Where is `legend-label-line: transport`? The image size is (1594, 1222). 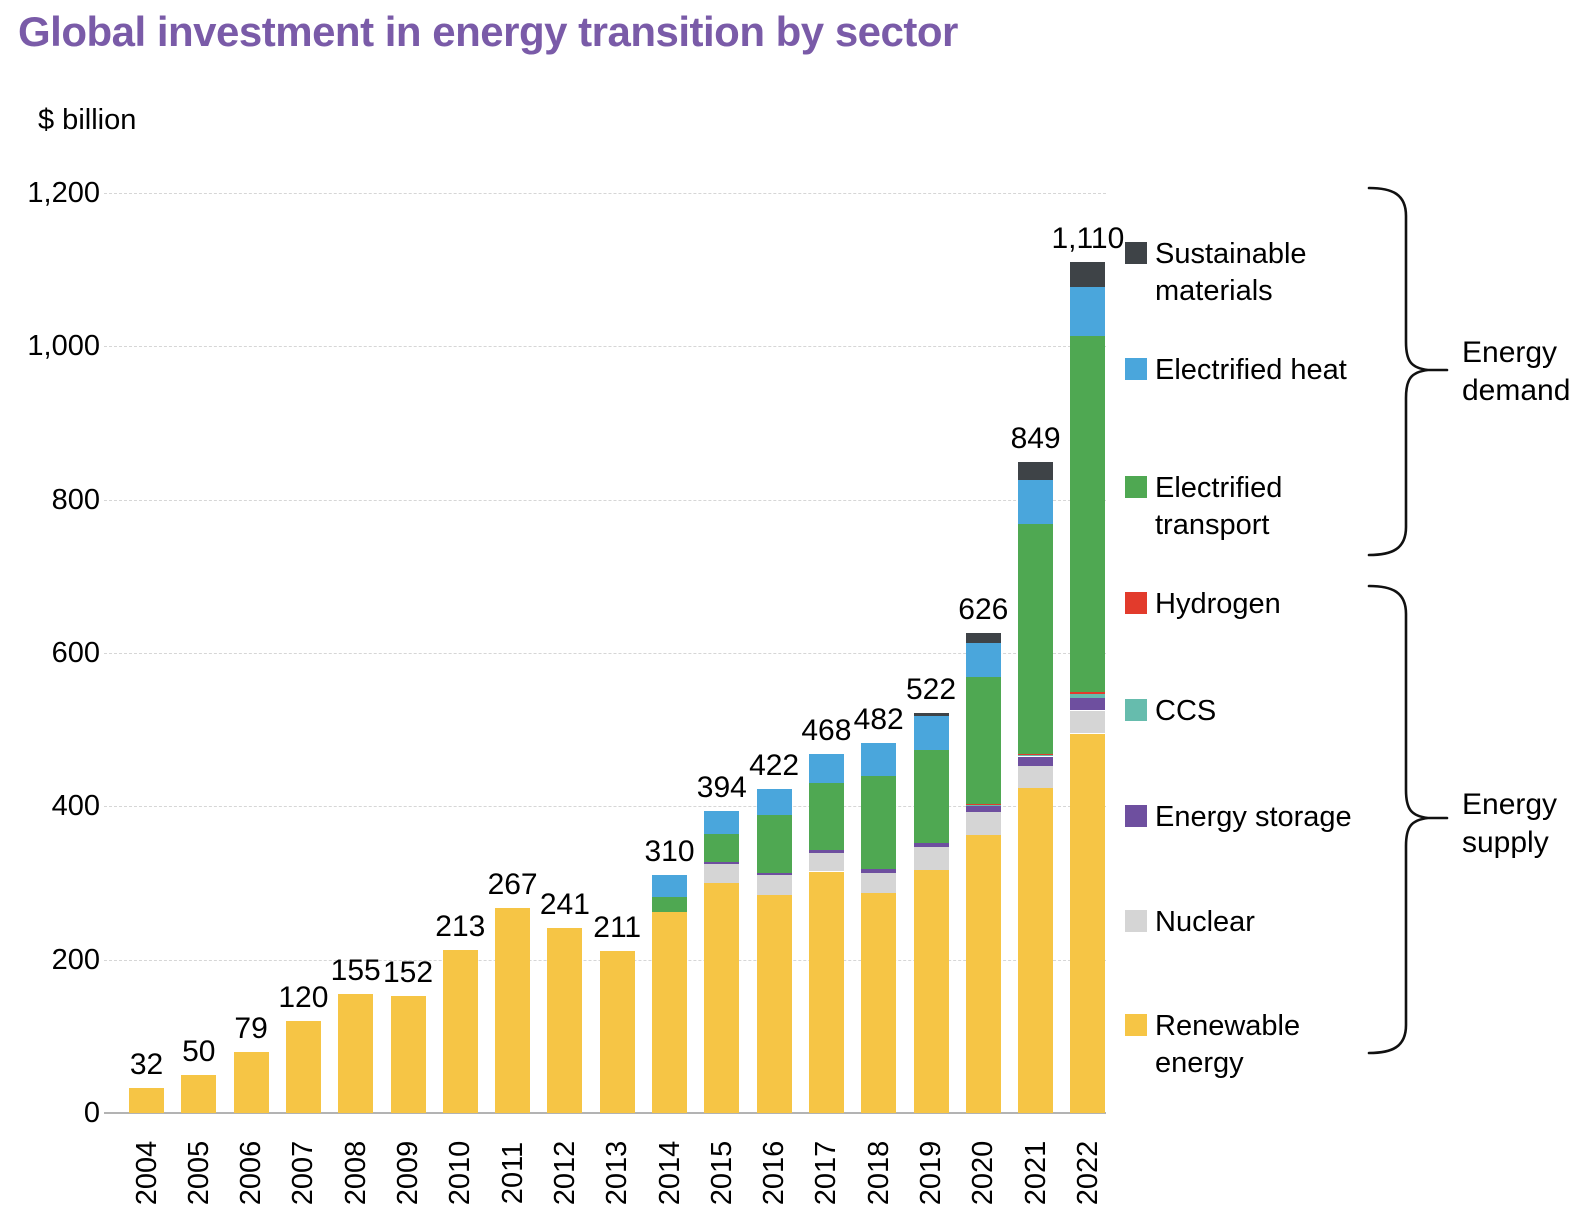 legend-label-line: transport is located at coordinates (1212, 525).